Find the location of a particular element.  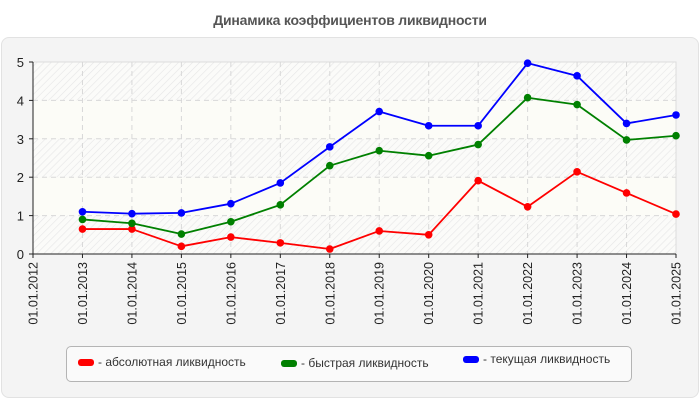

x-tick-label: 01.01.2016 is located at coordinates (231, 293).